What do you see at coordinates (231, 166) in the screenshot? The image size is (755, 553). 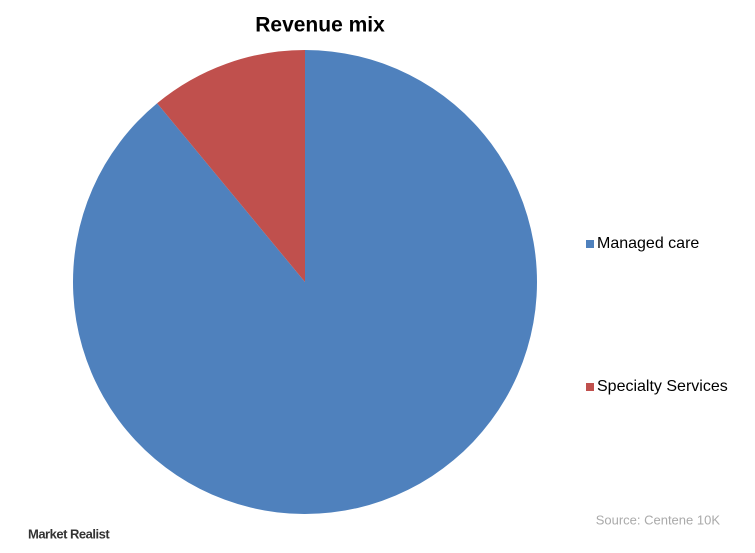 I see `pie-slice` at bounding box center [231, 166].